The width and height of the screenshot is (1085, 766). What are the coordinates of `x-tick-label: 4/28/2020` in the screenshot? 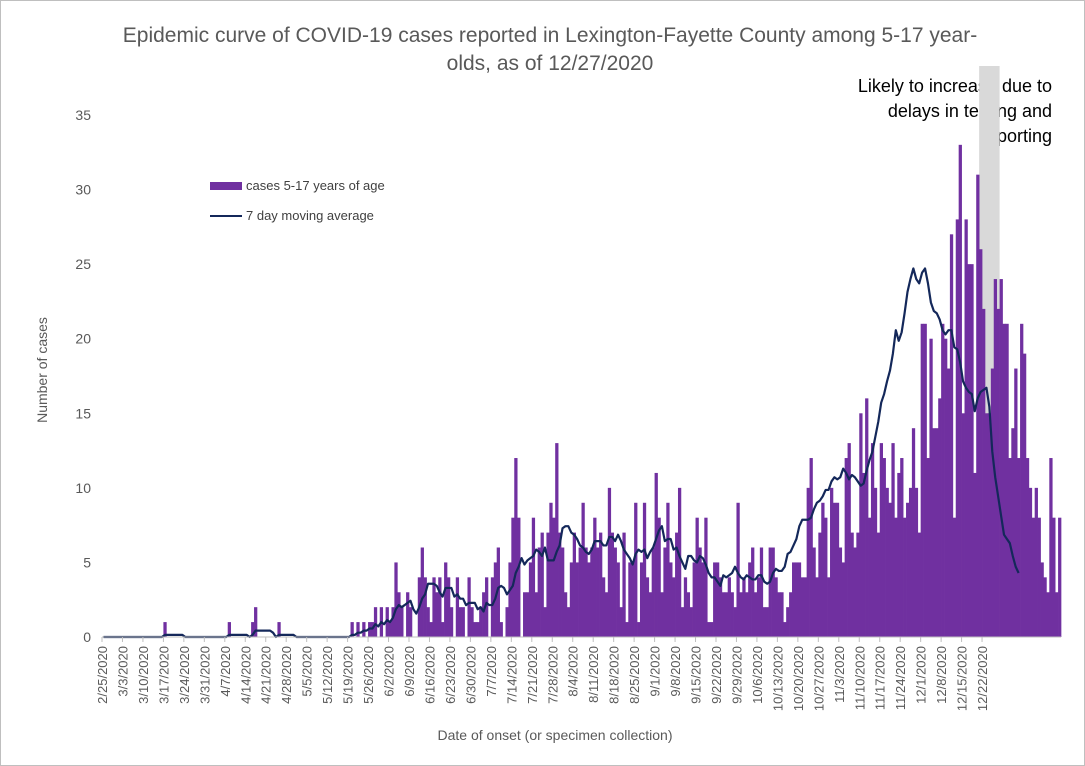 It's located at (286, 675).